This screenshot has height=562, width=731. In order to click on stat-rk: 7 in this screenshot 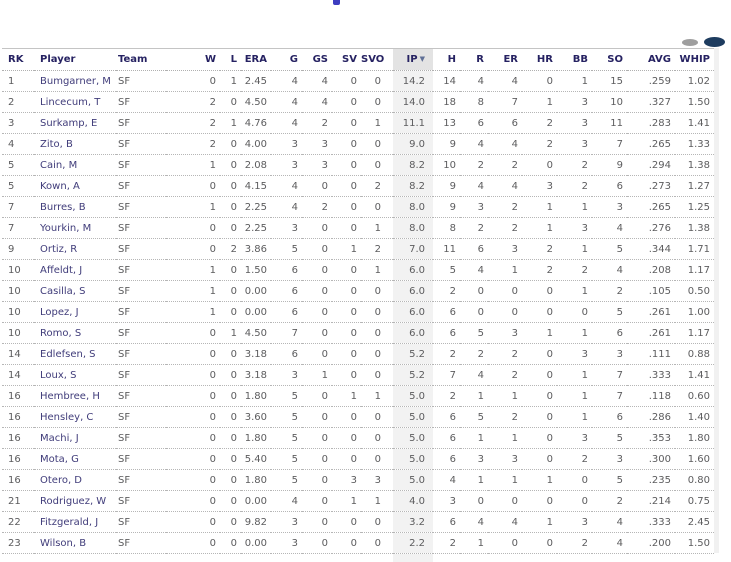, I will do `click(18, 207)`.